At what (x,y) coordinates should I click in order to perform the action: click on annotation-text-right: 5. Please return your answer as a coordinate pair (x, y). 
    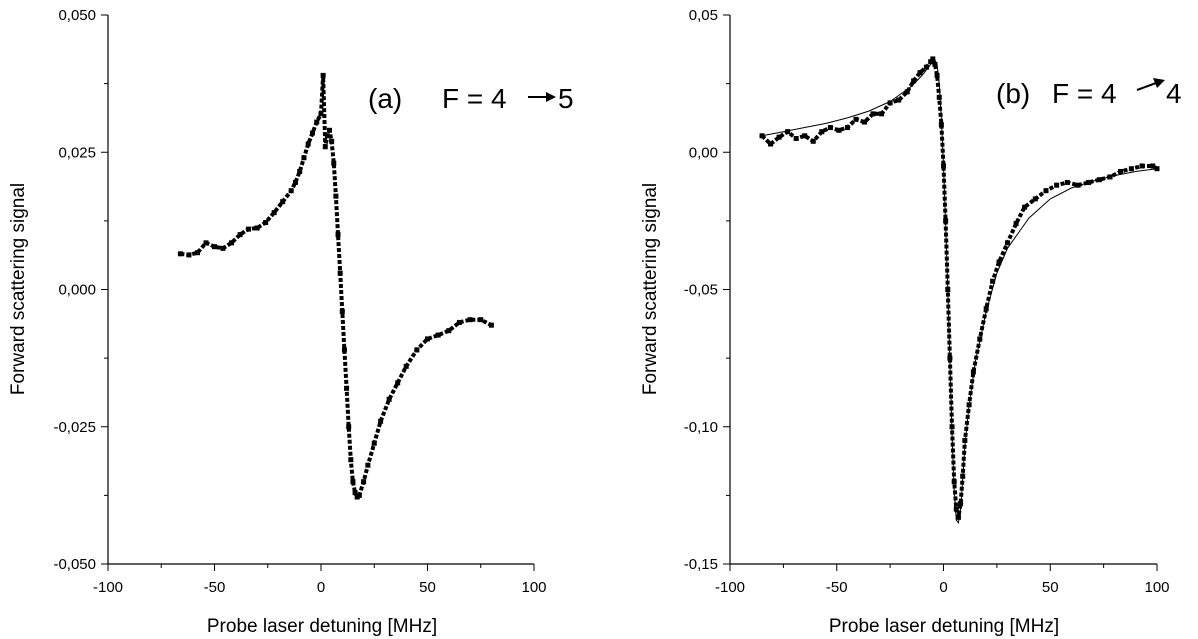
    Looking at the image, I should click on (566, 98).